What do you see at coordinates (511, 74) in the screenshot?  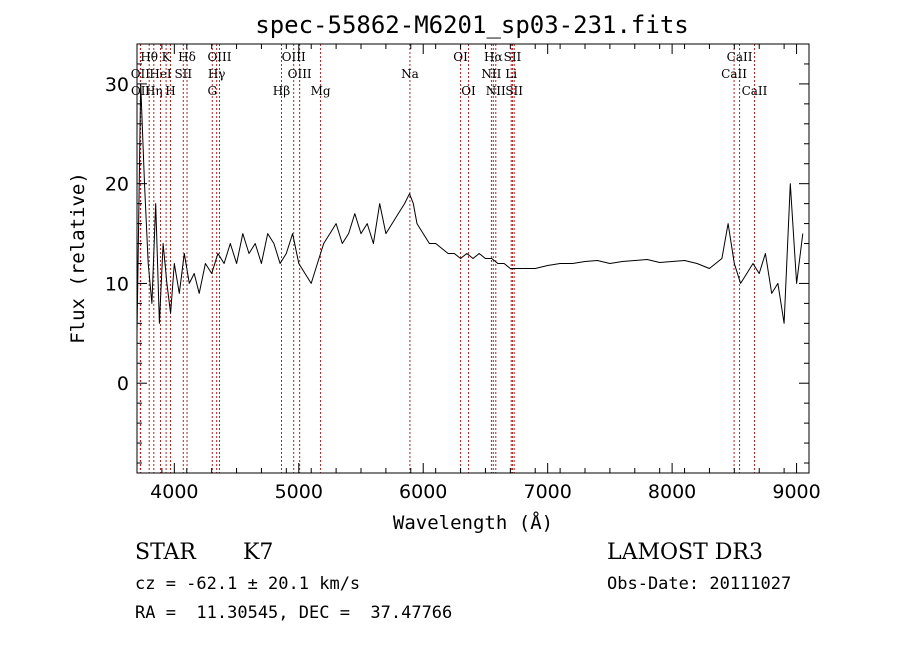 I see `spectral-line-label: Li` at bounding box center [511, 74].